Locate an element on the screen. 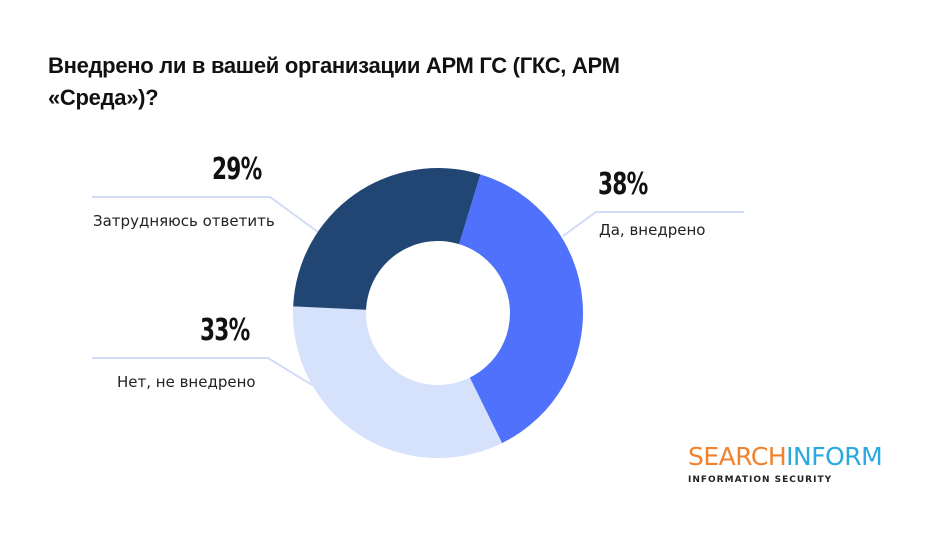 The height and width of the screenshot is (535, 940). leader-line-no is located at coordinates (202, 371).